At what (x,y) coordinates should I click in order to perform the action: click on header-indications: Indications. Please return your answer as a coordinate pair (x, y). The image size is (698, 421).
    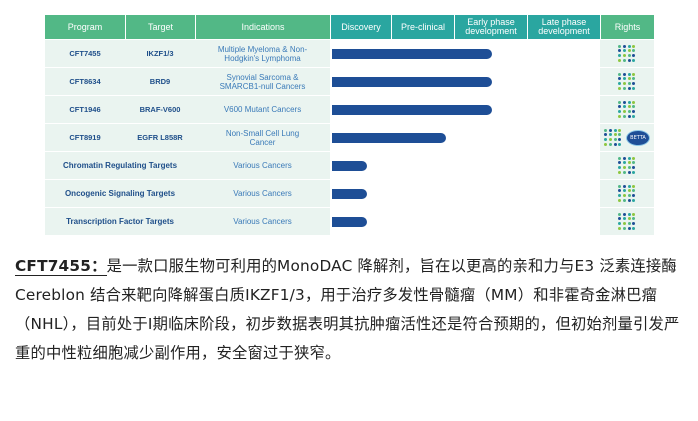
    Looking at the image, I should click on (263, 27).